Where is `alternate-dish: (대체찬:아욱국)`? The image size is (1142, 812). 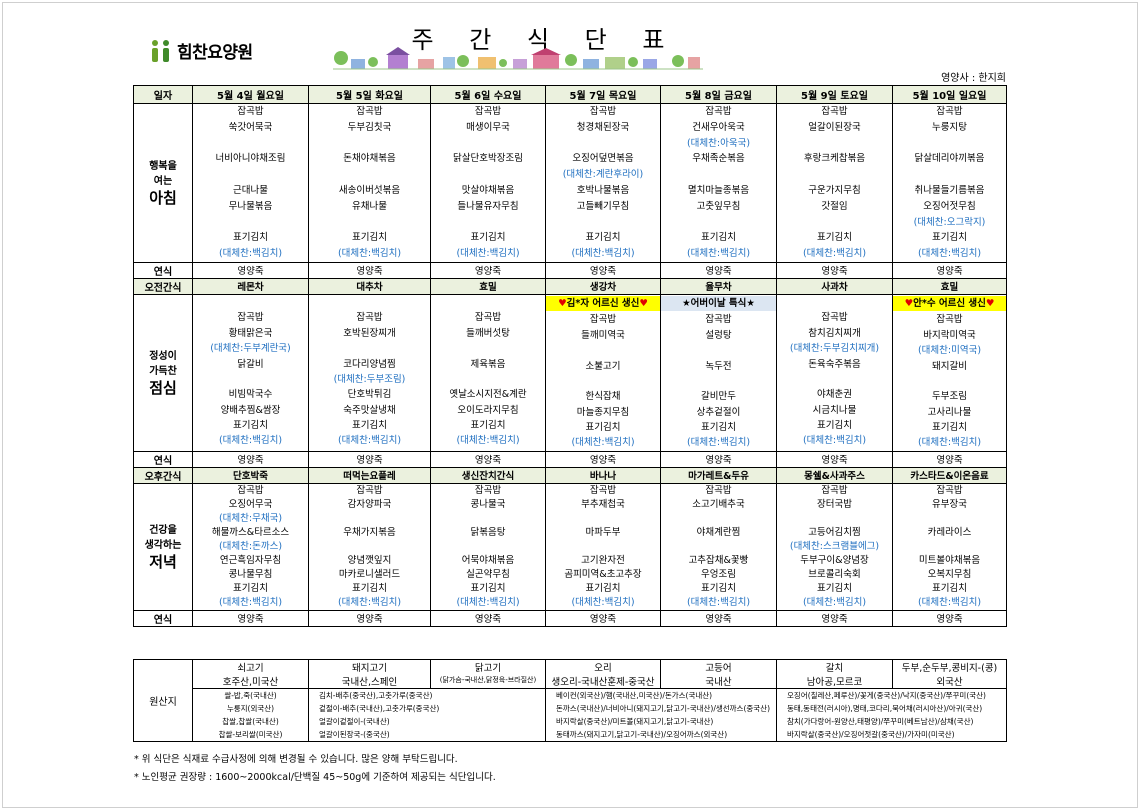 alternate-dish: (대체찬:아욱국) is located at coordinates (718, 143).